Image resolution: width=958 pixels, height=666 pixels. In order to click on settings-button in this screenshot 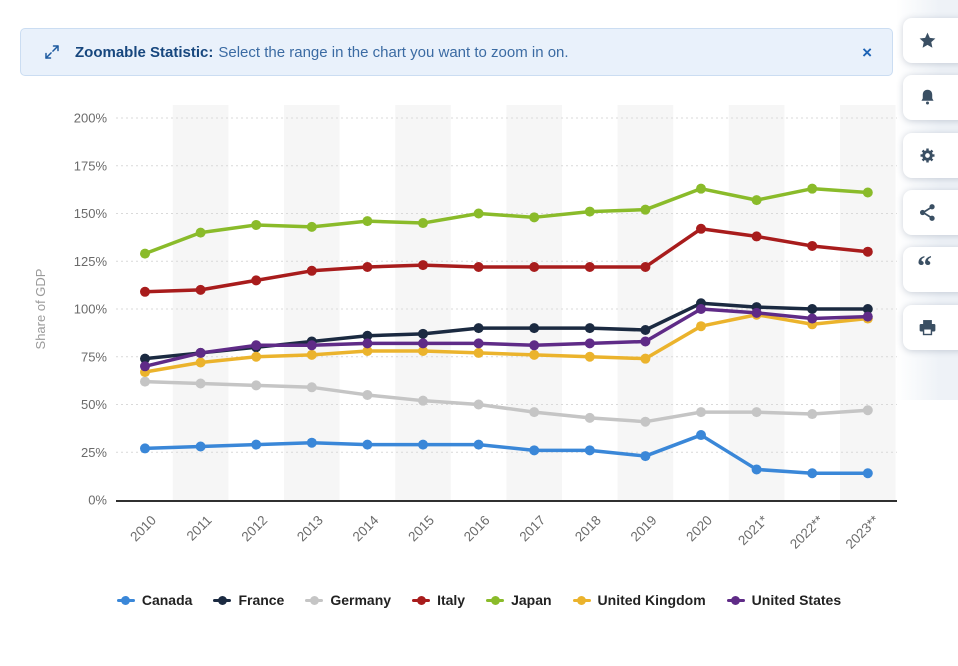, I will do `click(930, 155)`.